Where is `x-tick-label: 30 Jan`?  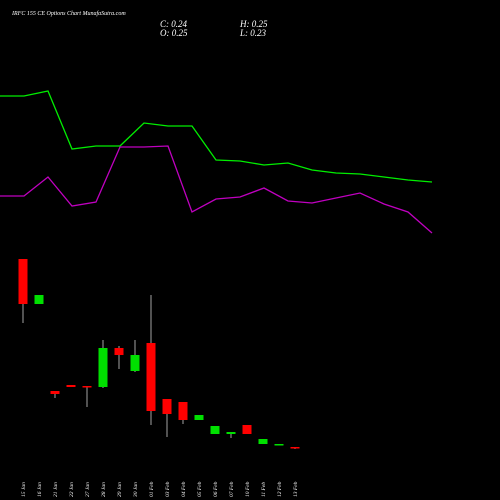
x-tick-label: 30 Jan is located at coordinates (136, 490).